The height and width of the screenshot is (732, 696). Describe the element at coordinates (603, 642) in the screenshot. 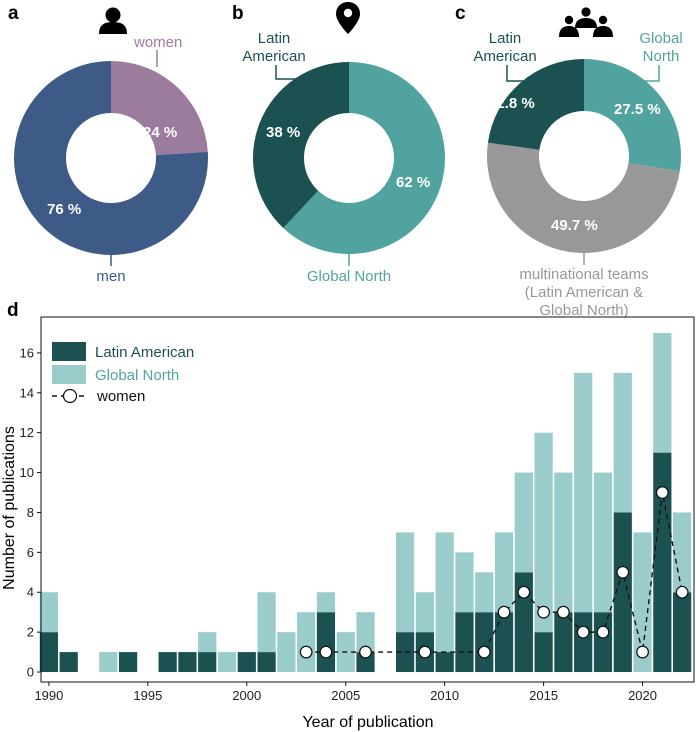

I see `bar-latin-american-2018` at that location.